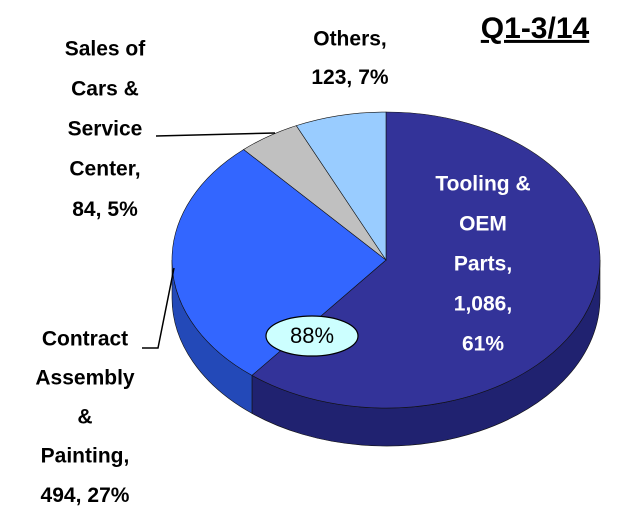 This screenshot has height=508, width=617. I want to click on annotation: 88%, so click(312, 335).